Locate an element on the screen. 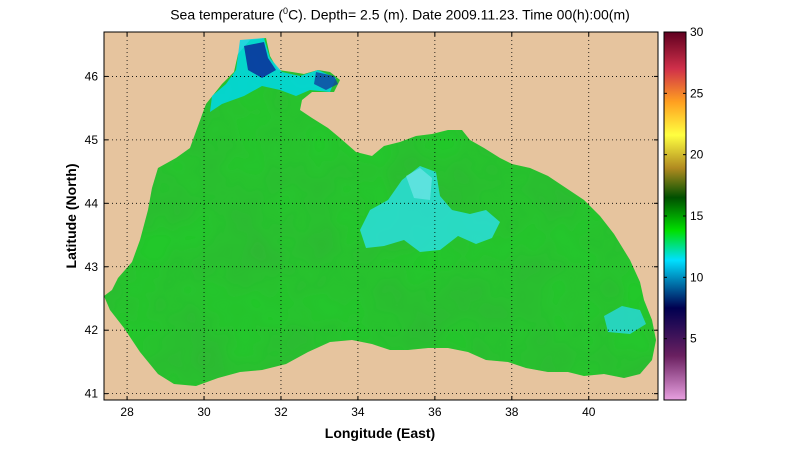  colorbar-tick-label: 20 is located at coordinates (697, 155).